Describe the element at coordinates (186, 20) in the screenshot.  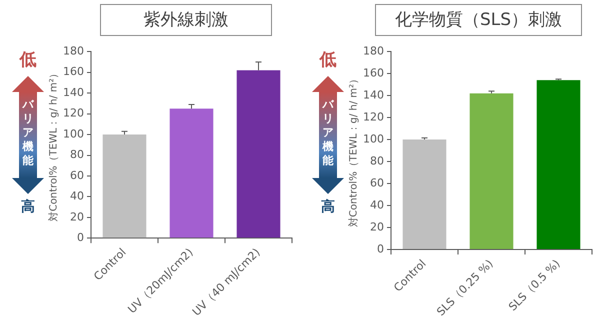
I see `chart-title: 紫外線刺激` at that location.